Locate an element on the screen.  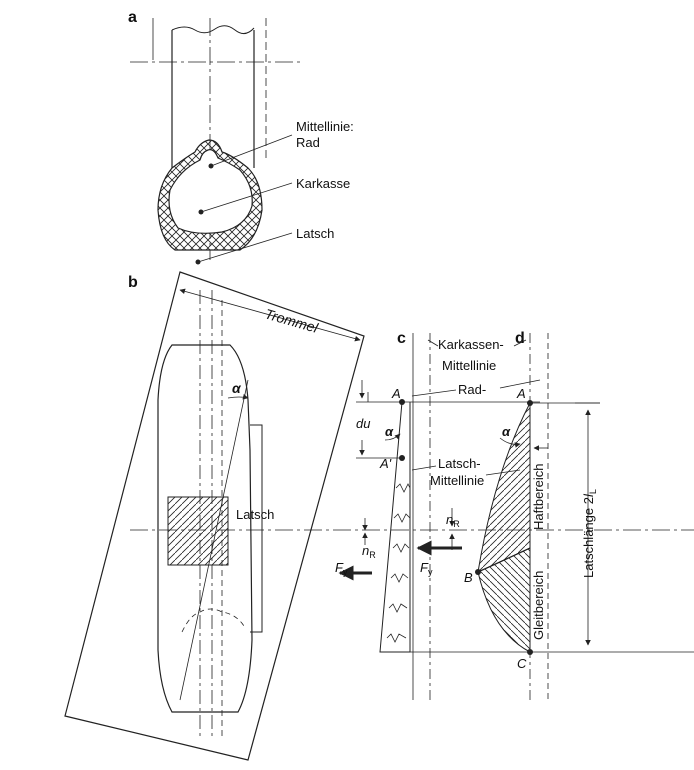
panel-b-letter: b is located at coordinates (133, 282).